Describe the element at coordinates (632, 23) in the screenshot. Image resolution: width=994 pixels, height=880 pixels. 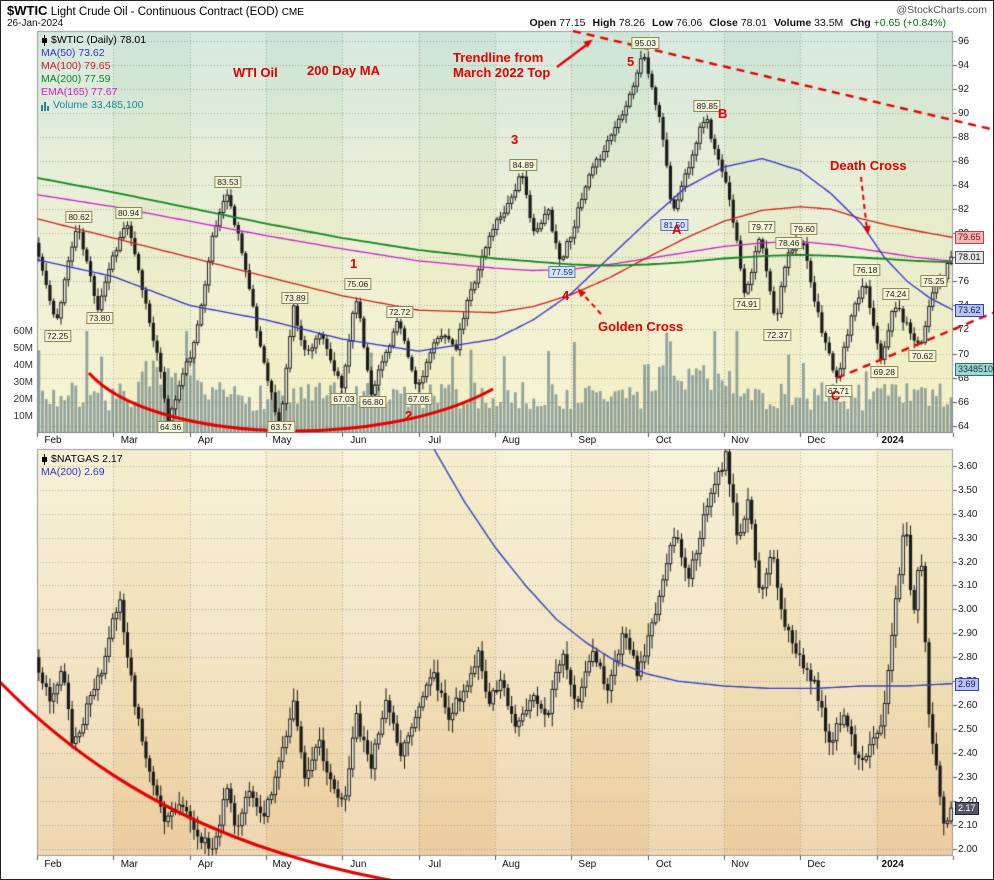
I see `quote-value: 78.26` at that location.